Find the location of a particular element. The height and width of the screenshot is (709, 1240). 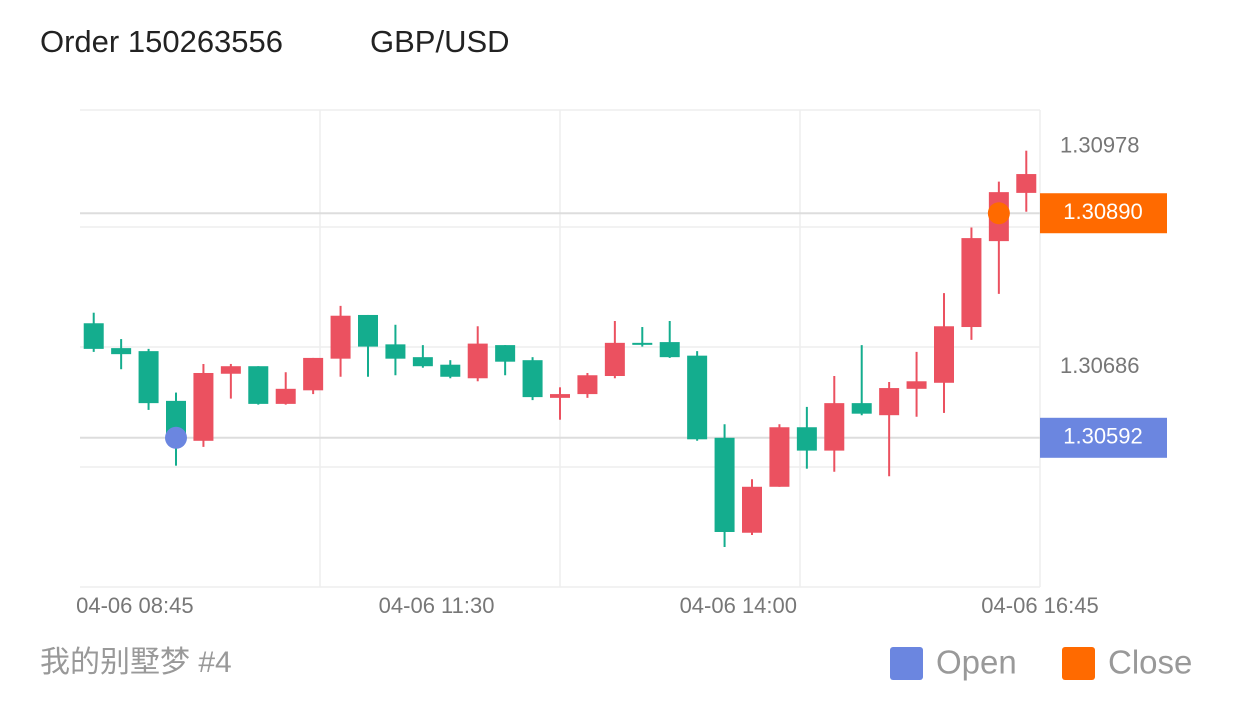

x-tick-label: 04-06 08:45 is located at coordinates (134, 605).